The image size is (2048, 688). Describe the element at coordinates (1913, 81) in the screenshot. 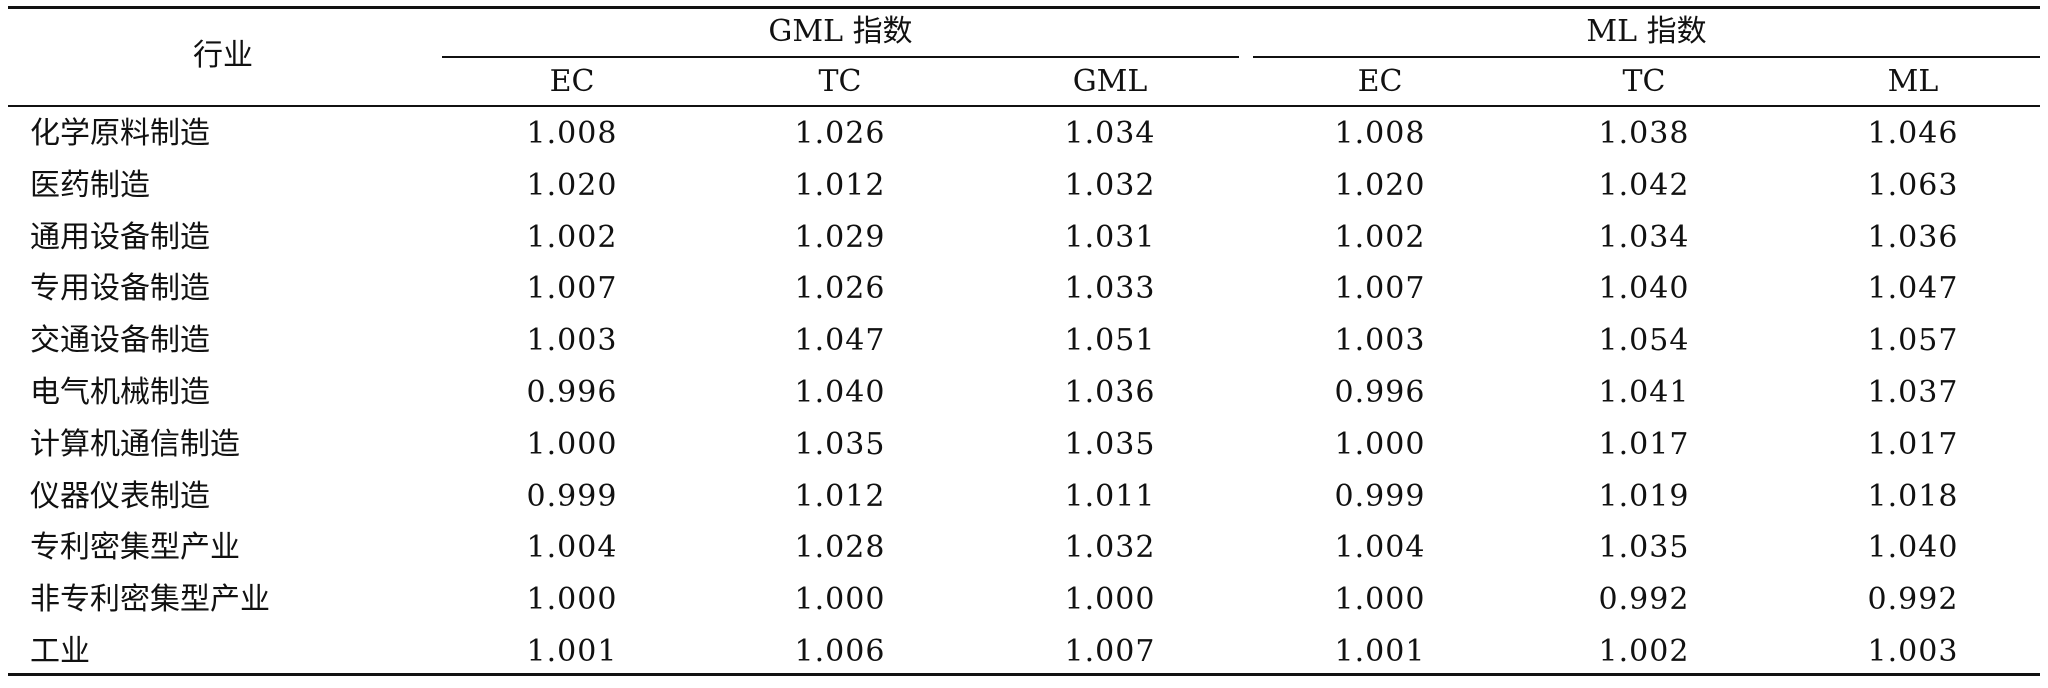

I see `ml-header: ML` at that location.